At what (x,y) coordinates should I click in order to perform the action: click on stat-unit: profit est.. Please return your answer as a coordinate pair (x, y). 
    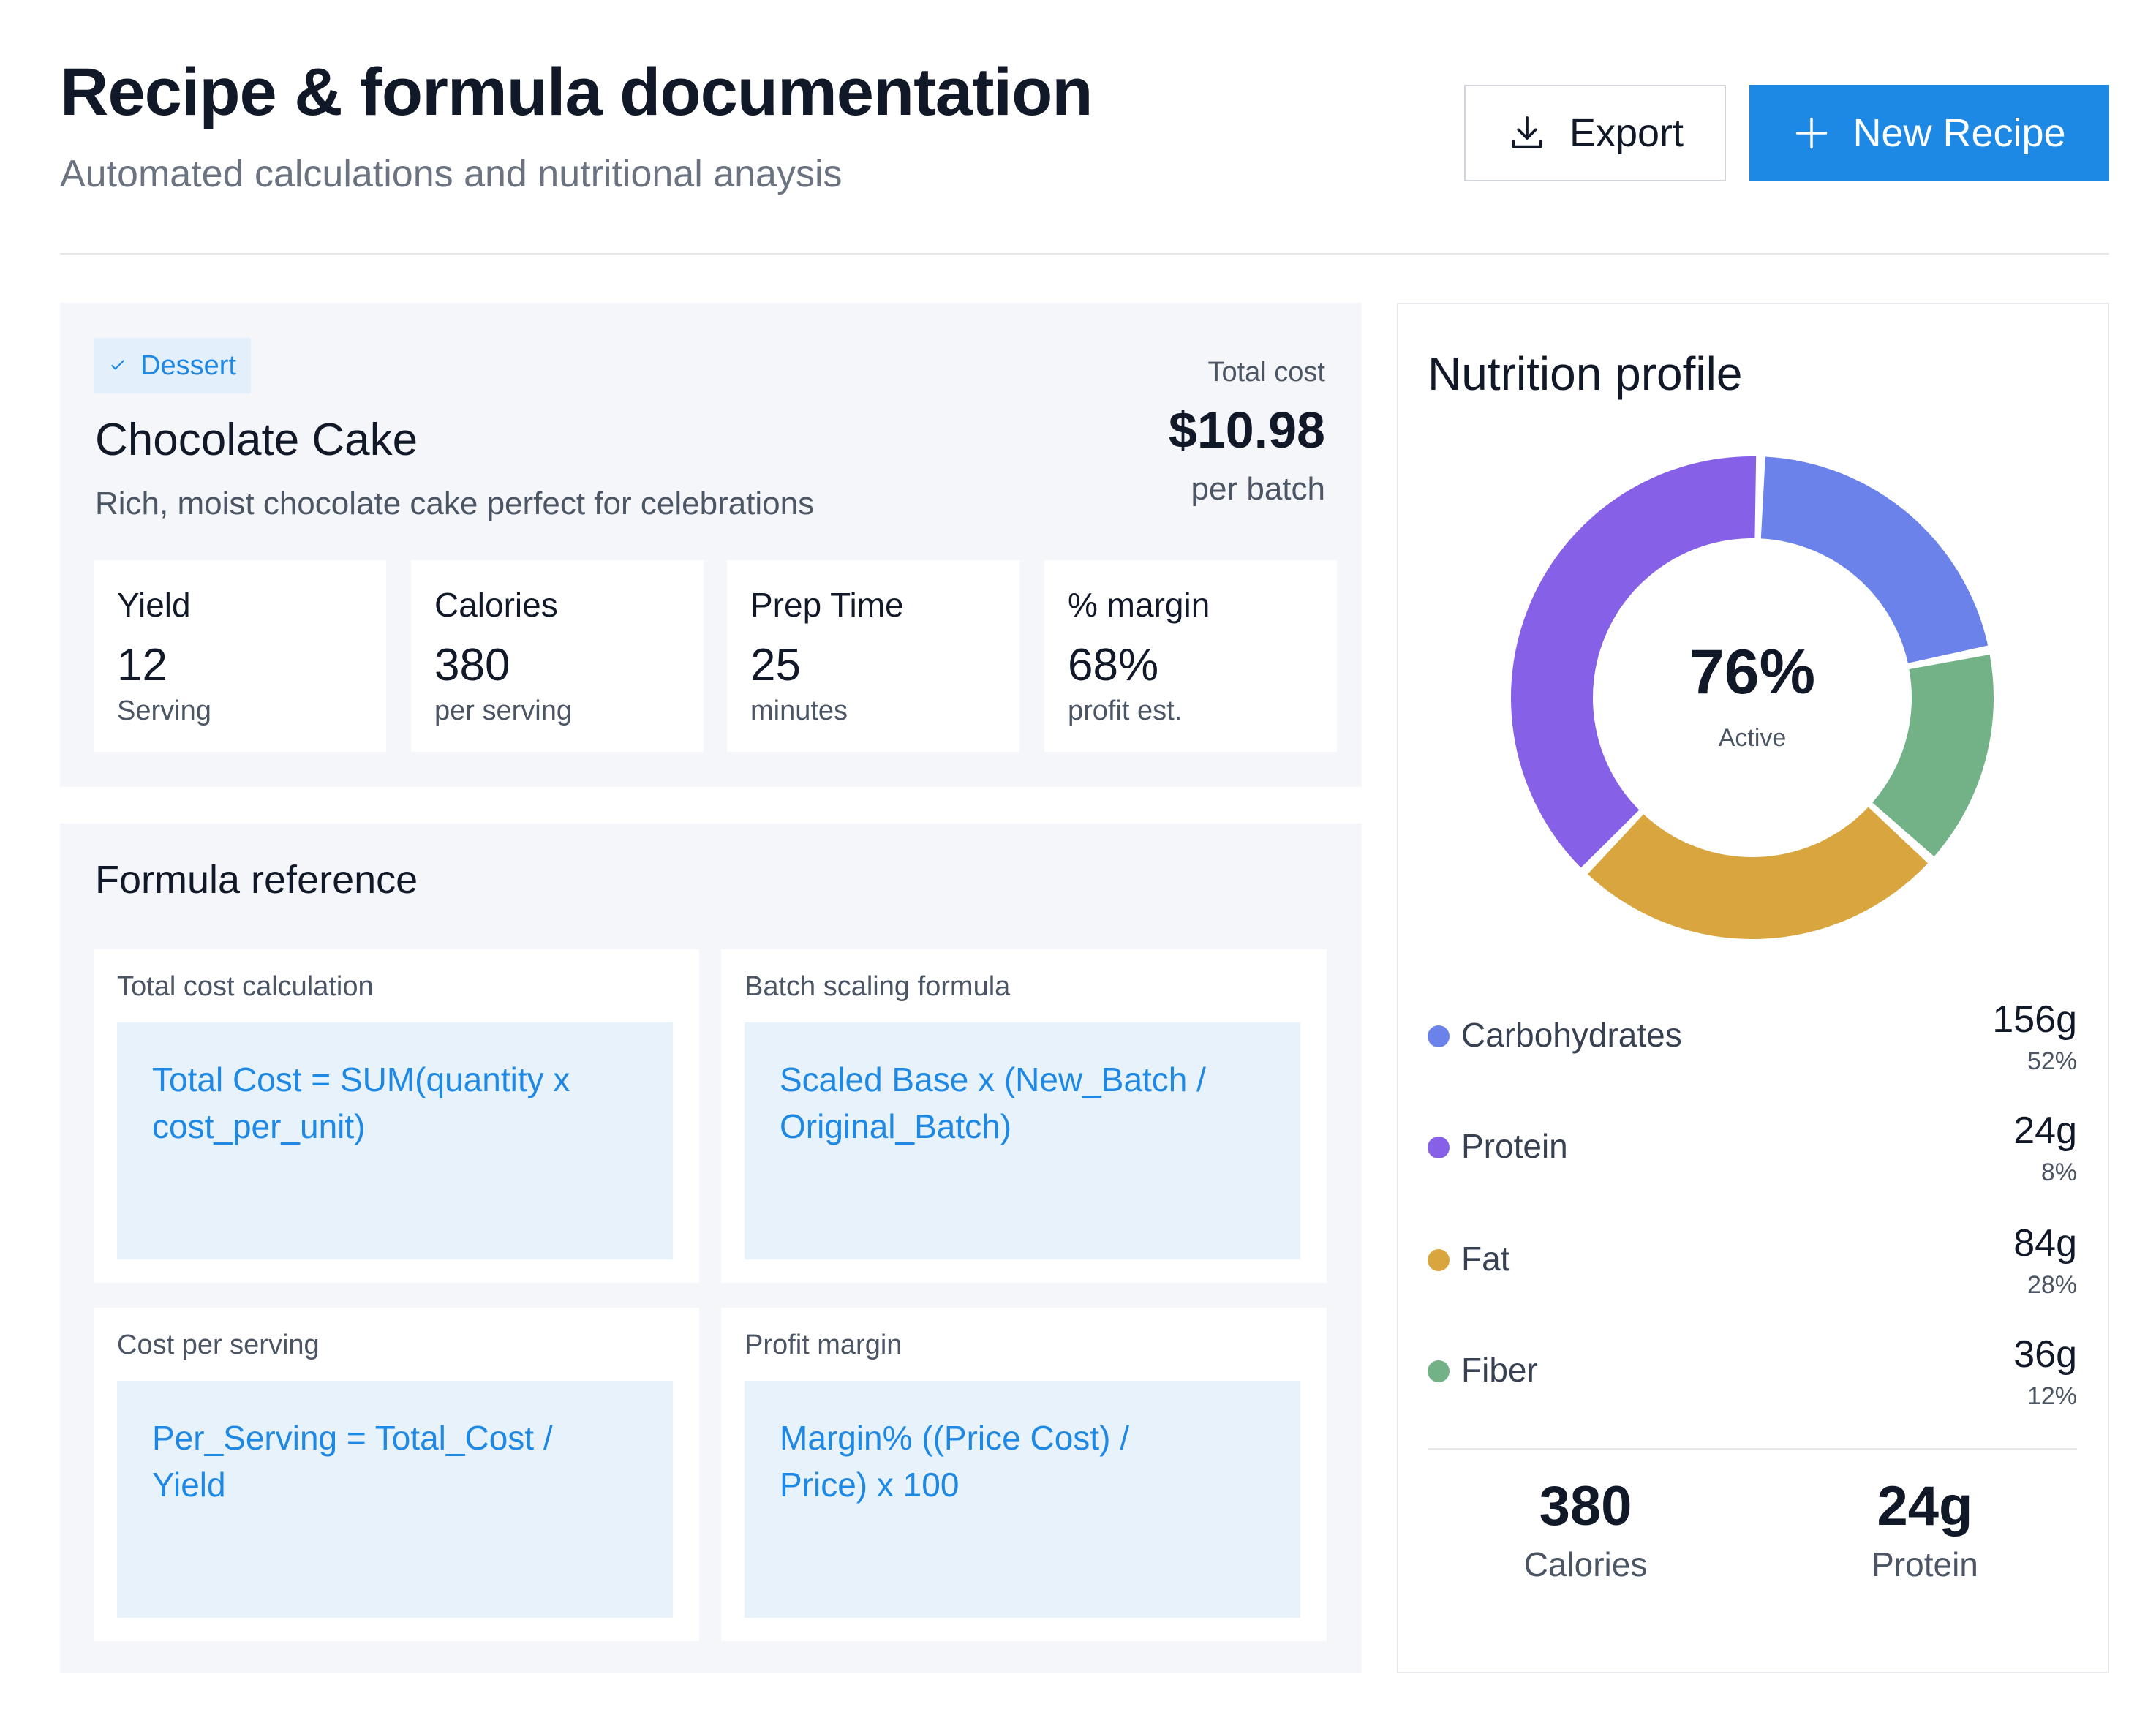
    Looking at the image, I should click on (1125, 711).